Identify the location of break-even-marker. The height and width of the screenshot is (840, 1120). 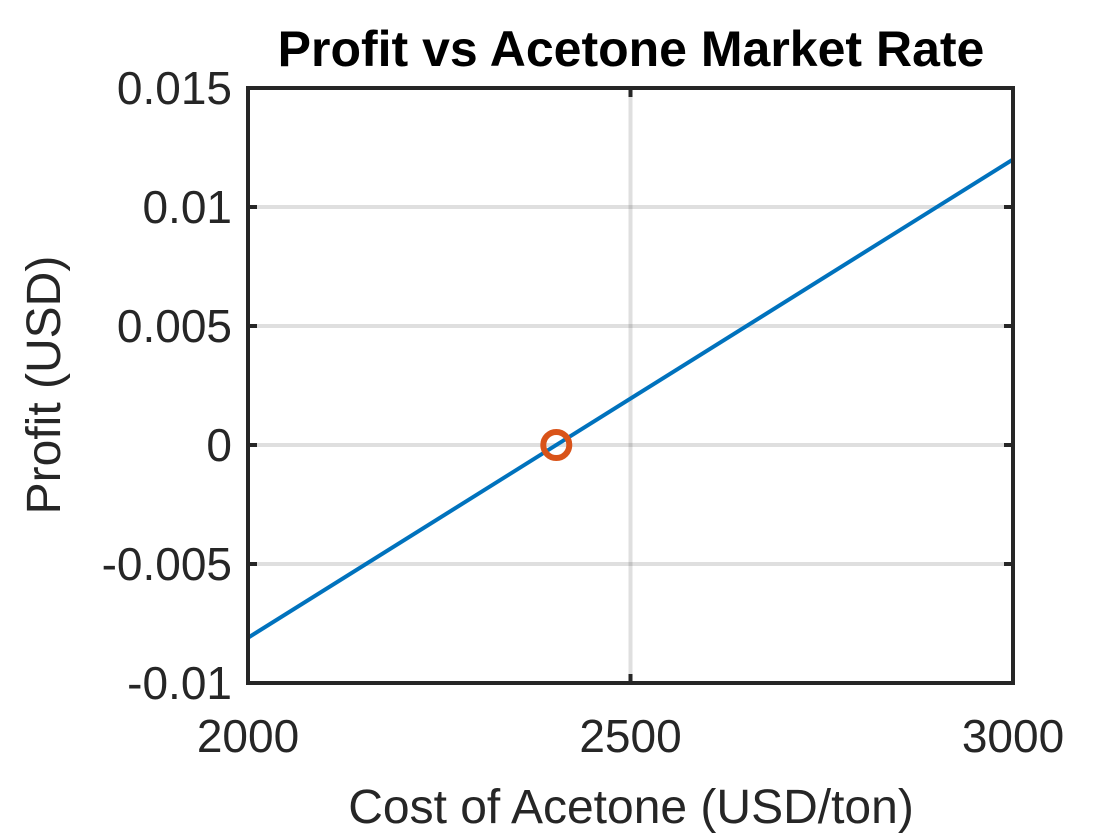
(556, 445).